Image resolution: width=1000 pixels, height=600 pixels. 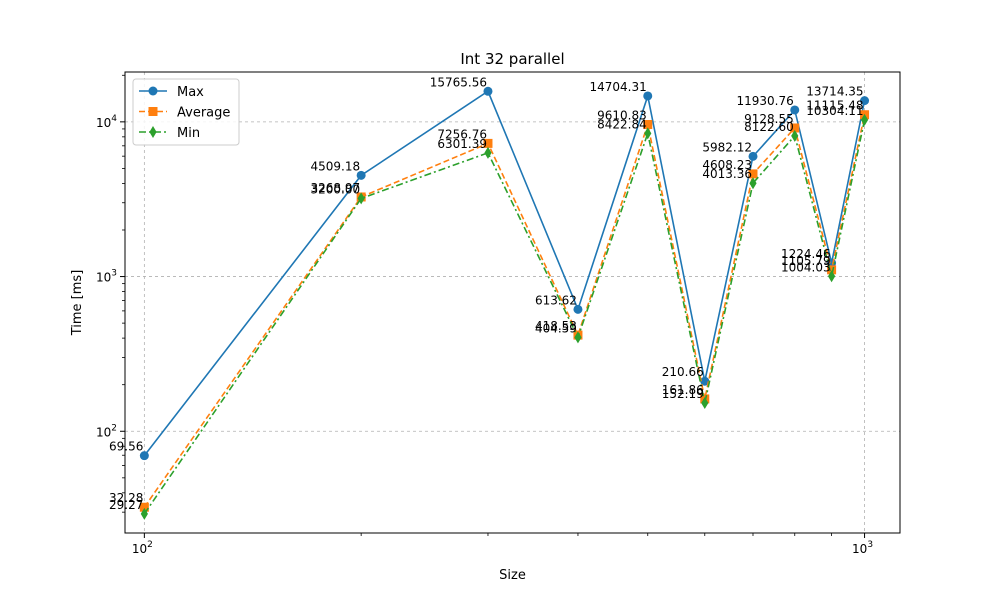 What do you see at coordinates (106, 277) in the screenshot?
I see `y-tick-label: 10³` at bounding box center [106, 277].